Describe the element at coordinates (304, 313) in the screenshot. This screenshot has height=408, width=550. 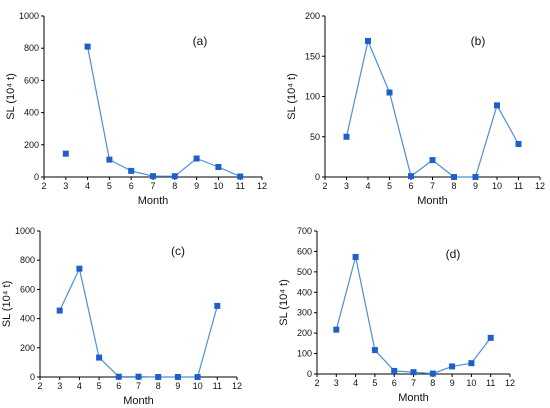
I see `y-tick-label: 300` at that location.